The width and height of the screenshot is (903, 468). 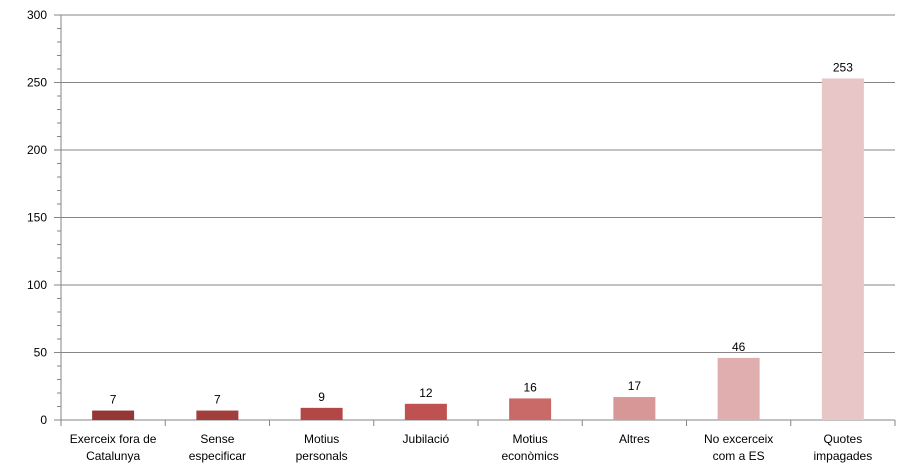 What do you see at coordinates (843, 439) in the screenshot?
I see `x-category-label-line: Quotes` at bounding box center [843, 439].